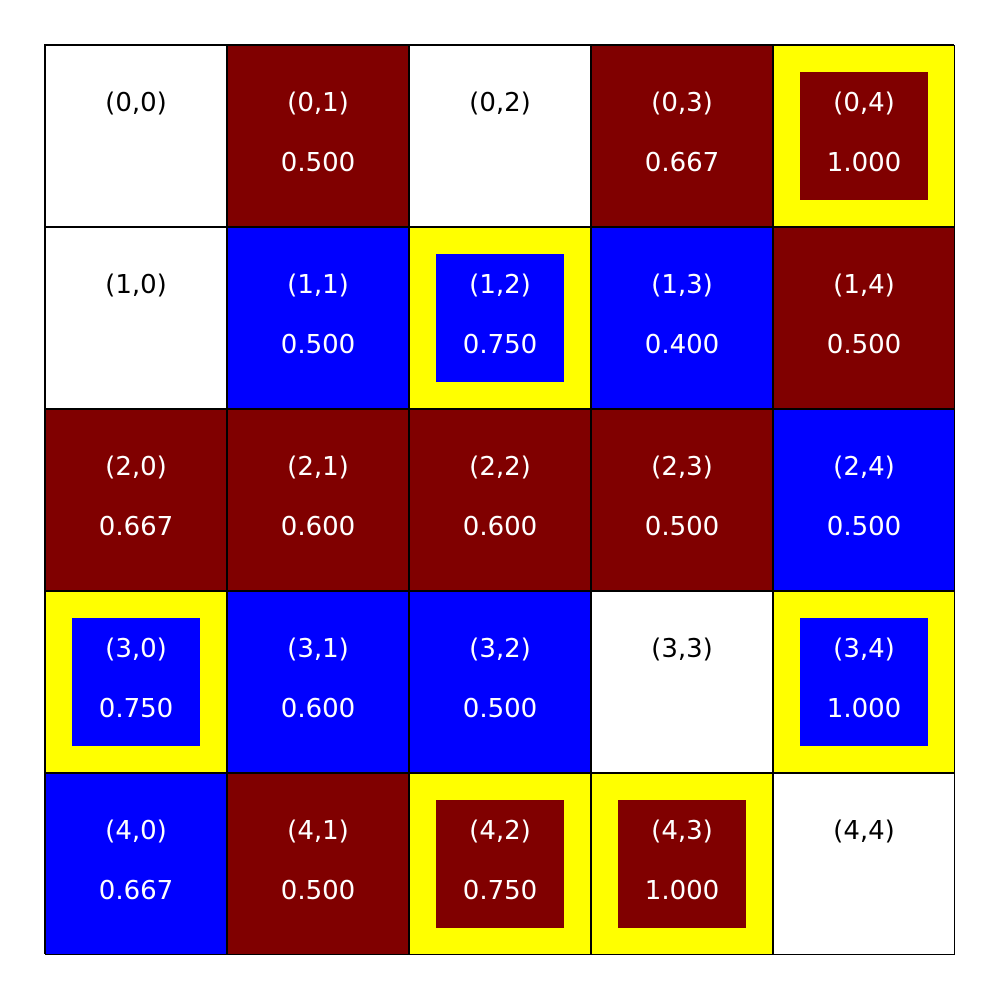  I want to click on board-cell-2-2: (2,2) 0.600, so click(500, 500).